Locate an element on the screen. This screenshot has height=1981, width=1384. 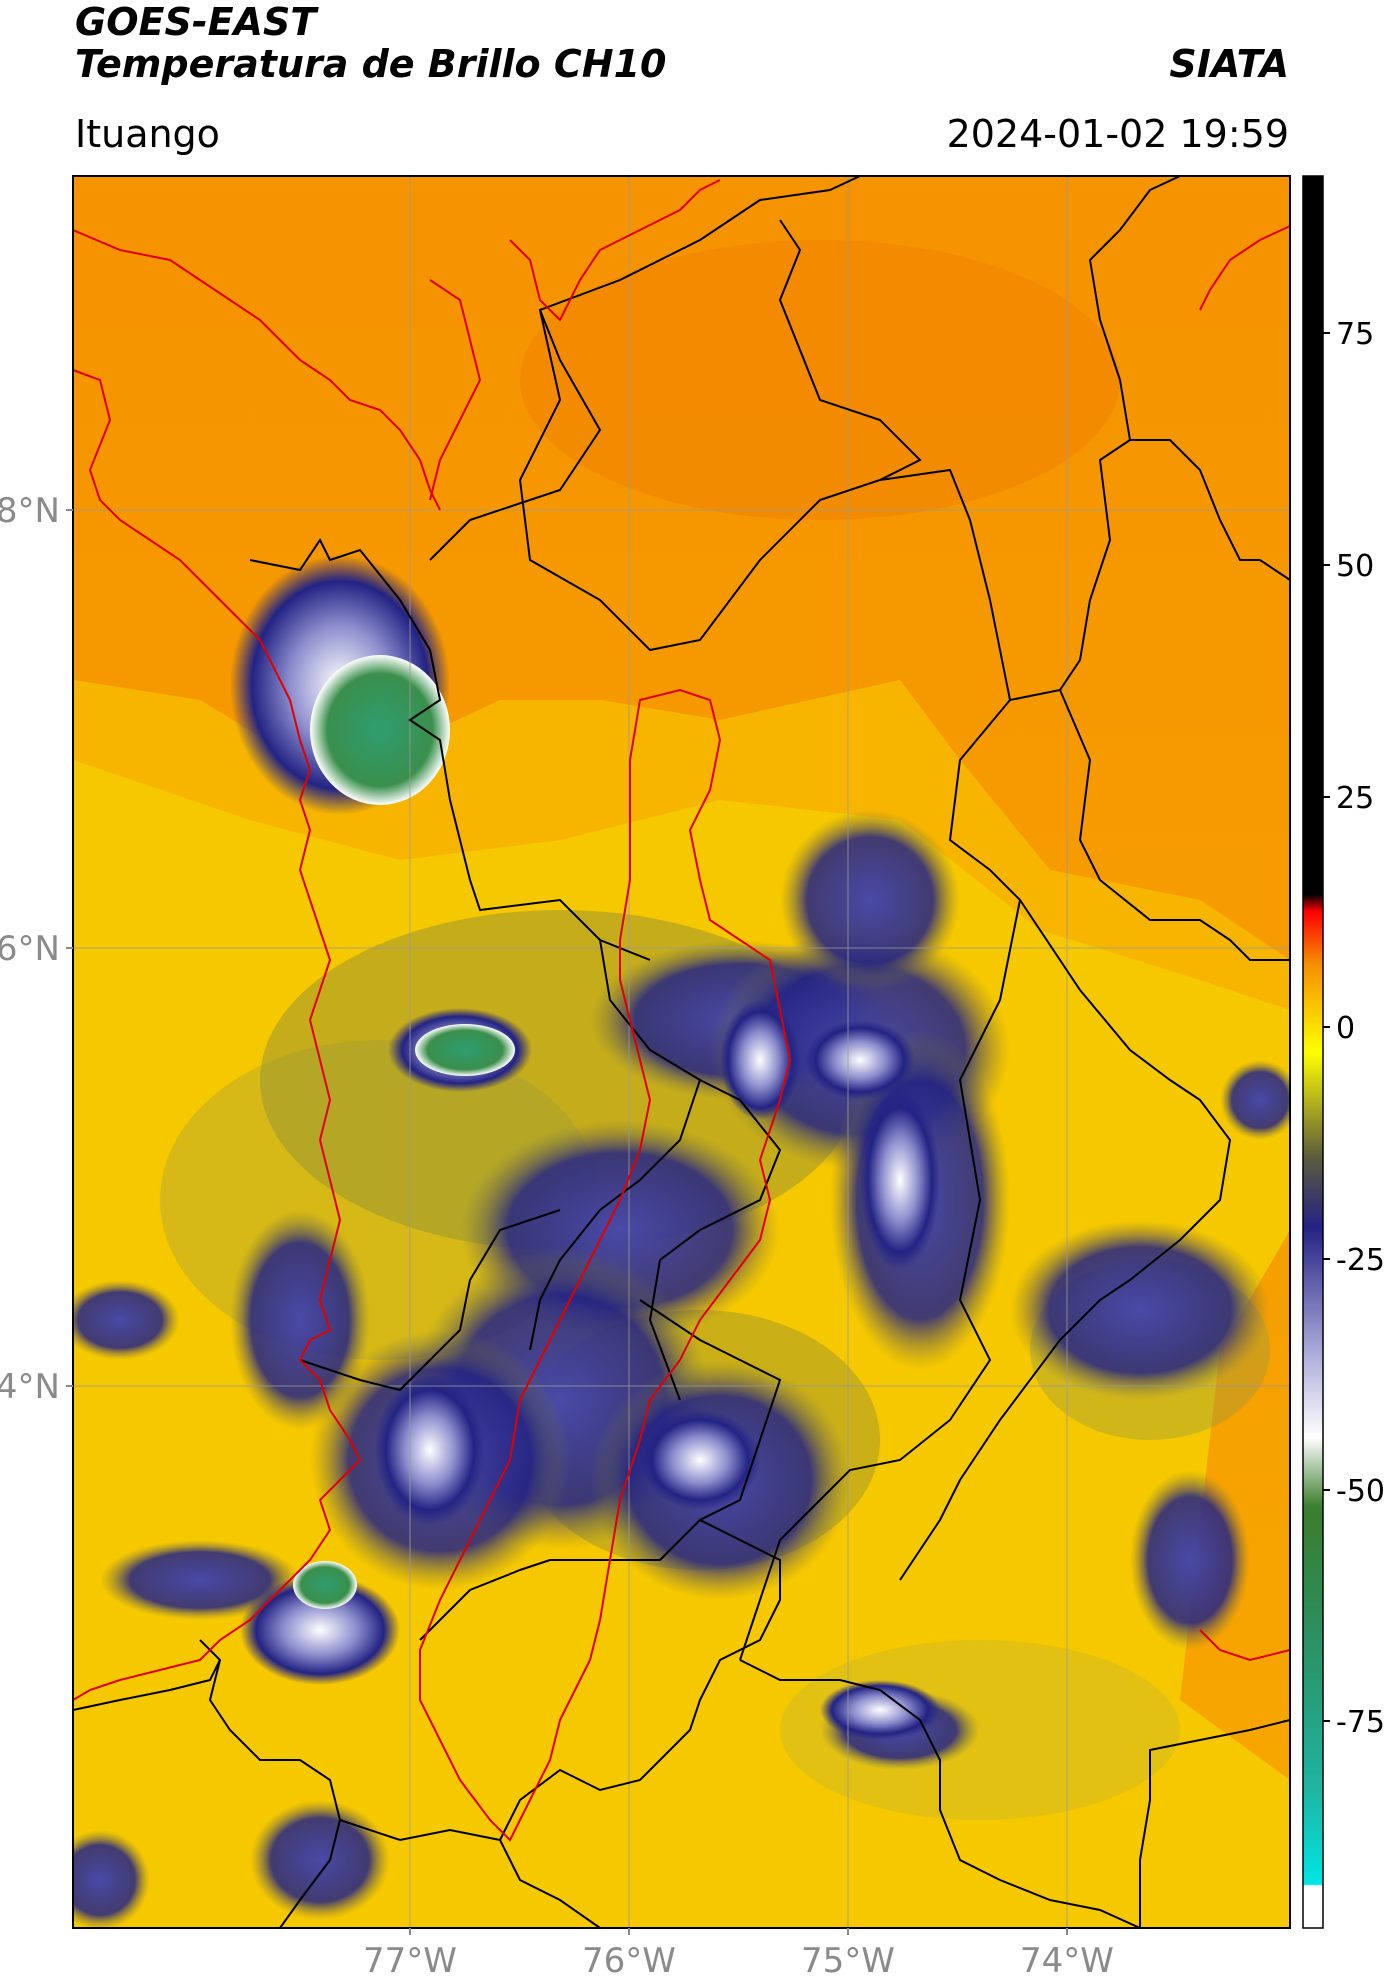
product-title: Temperatura de Brillo CH10 is located at coordinates (371, 64).